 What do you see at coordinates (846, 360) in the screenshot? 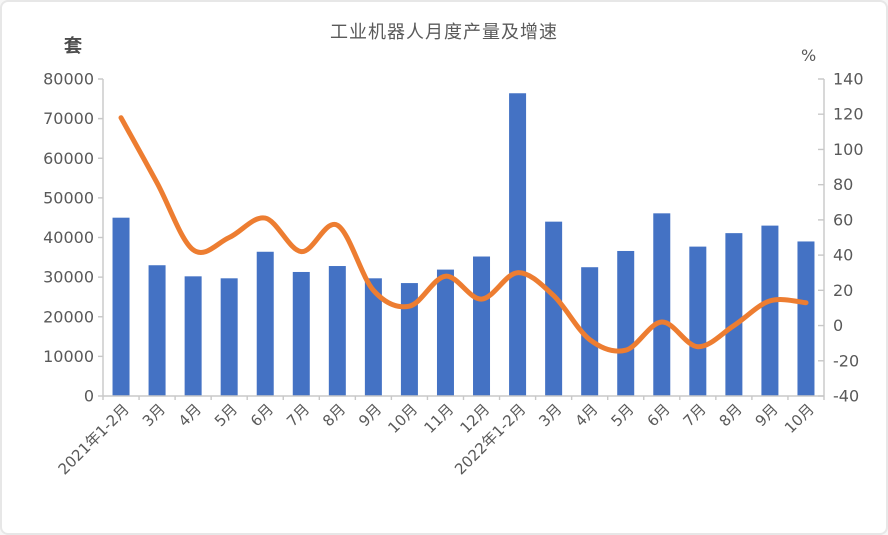
I see `right-axis-tick-label--20: -20` at bounding box center [846, 360].